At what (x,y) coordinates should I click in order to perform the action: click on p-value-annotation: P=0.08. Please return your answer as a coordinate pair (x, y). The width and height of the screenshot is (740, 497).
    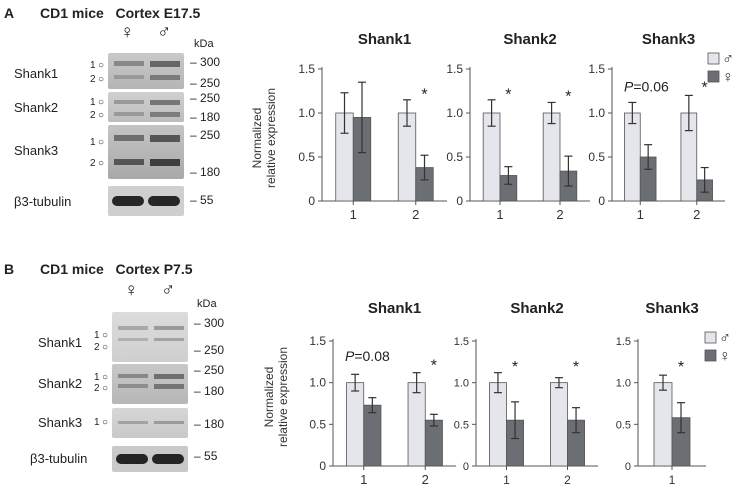
    Looking at the image, I should click on (367, 356).